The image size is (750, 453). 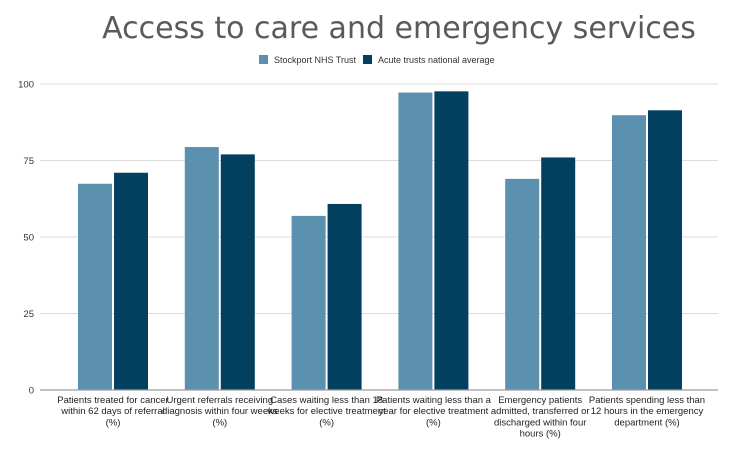 I want to click on x-tick-label-line: department (%), so click(x=646, y=422).